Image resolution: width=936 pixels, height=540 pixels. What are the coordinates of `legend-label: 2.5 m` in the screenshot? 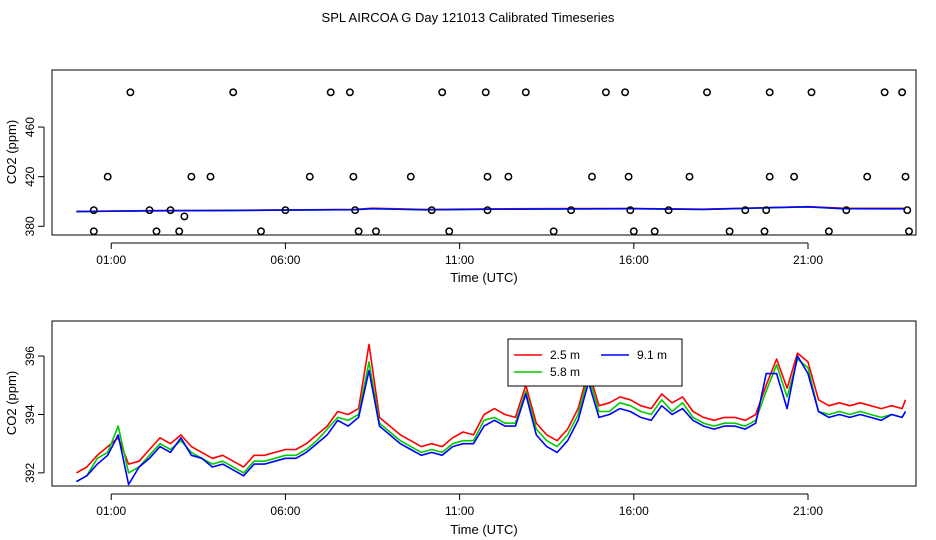 It's located at (565, 355).